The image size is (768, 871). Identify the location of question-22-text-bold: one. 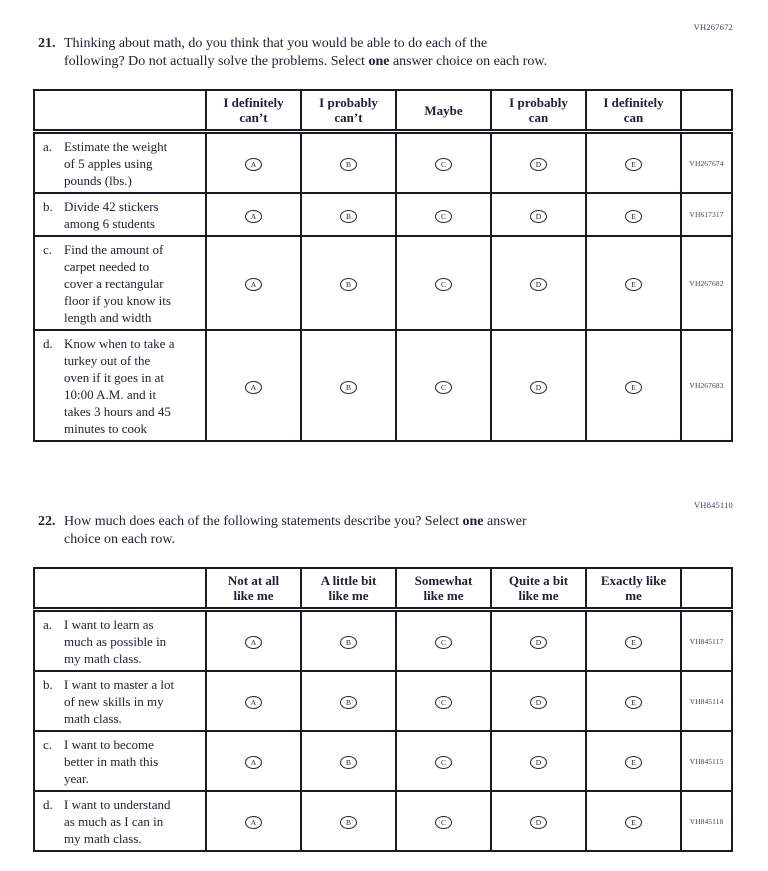
(473, 521).